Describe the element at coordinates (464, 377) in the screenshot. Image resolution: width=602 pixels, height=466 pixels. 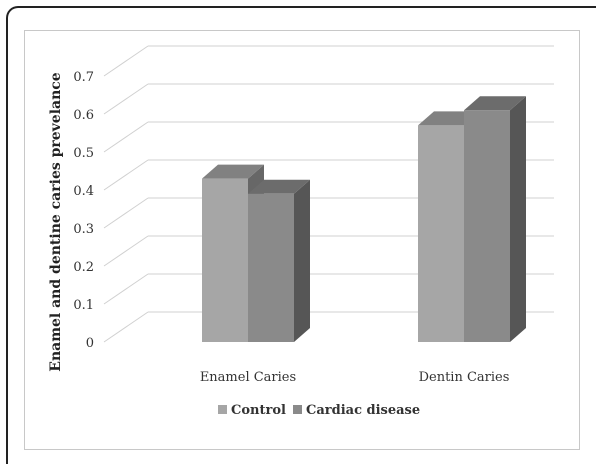
I see `x-tick-label: Dentin Caries` at that location.